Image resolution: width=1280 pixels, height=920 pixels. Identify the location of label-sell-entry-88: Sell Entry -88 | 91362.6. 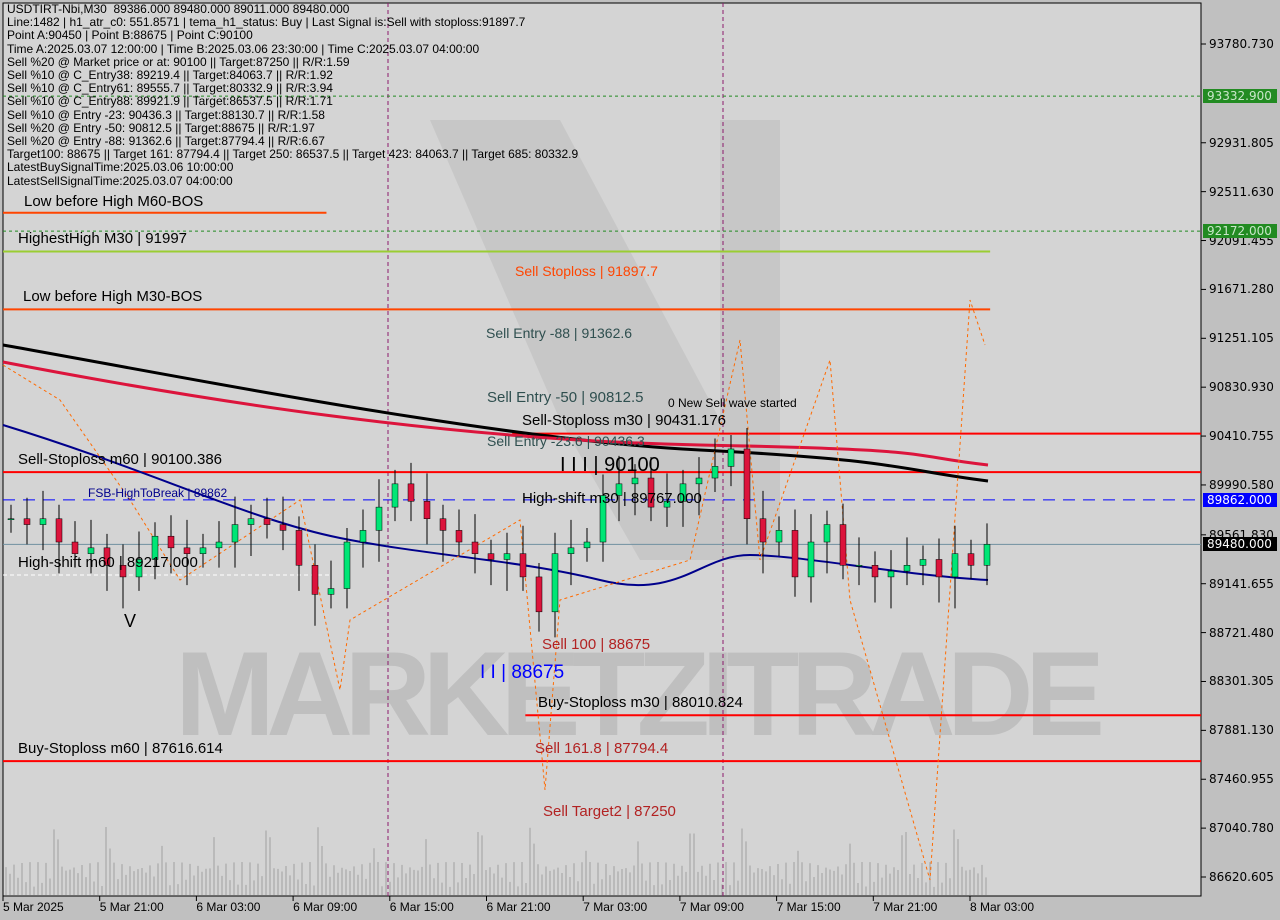
(559, 333).